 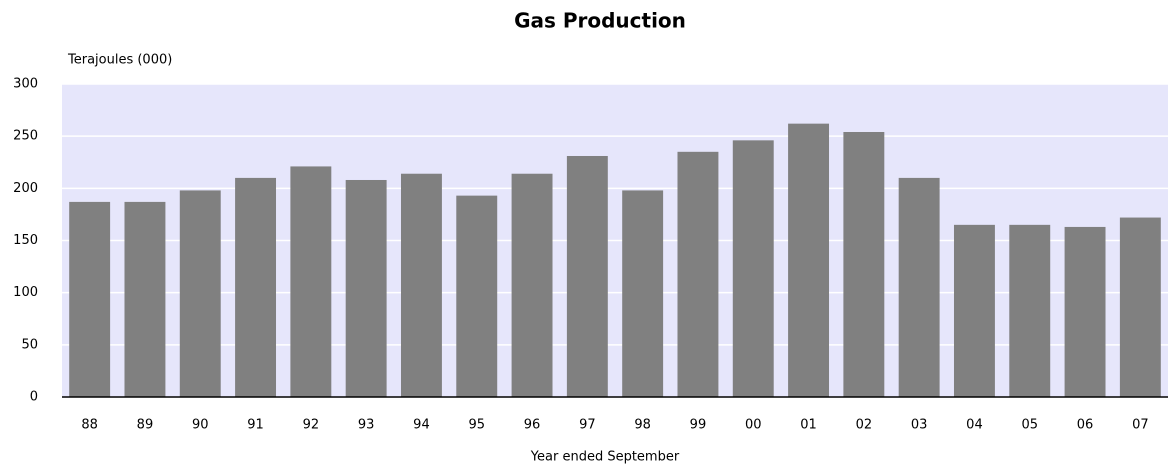 What do you see at coordinates (29, 344) in the screenshot?
I see `y-tick-label: 50` at bounding box center [29, 344].